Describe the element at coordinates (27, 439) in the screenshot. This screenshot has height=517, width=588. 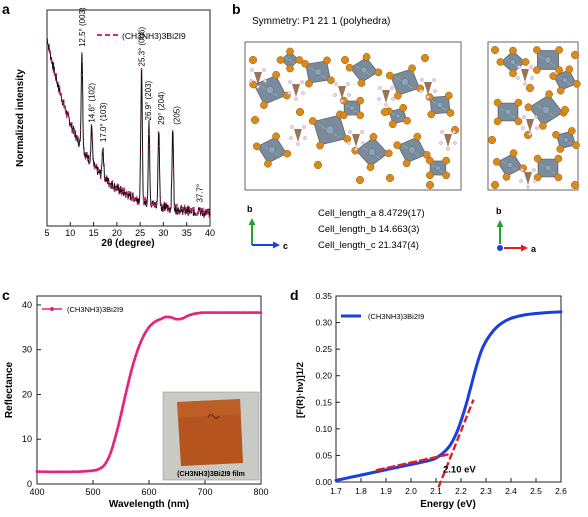
I see `y-tick-label-c: 10` at that location.